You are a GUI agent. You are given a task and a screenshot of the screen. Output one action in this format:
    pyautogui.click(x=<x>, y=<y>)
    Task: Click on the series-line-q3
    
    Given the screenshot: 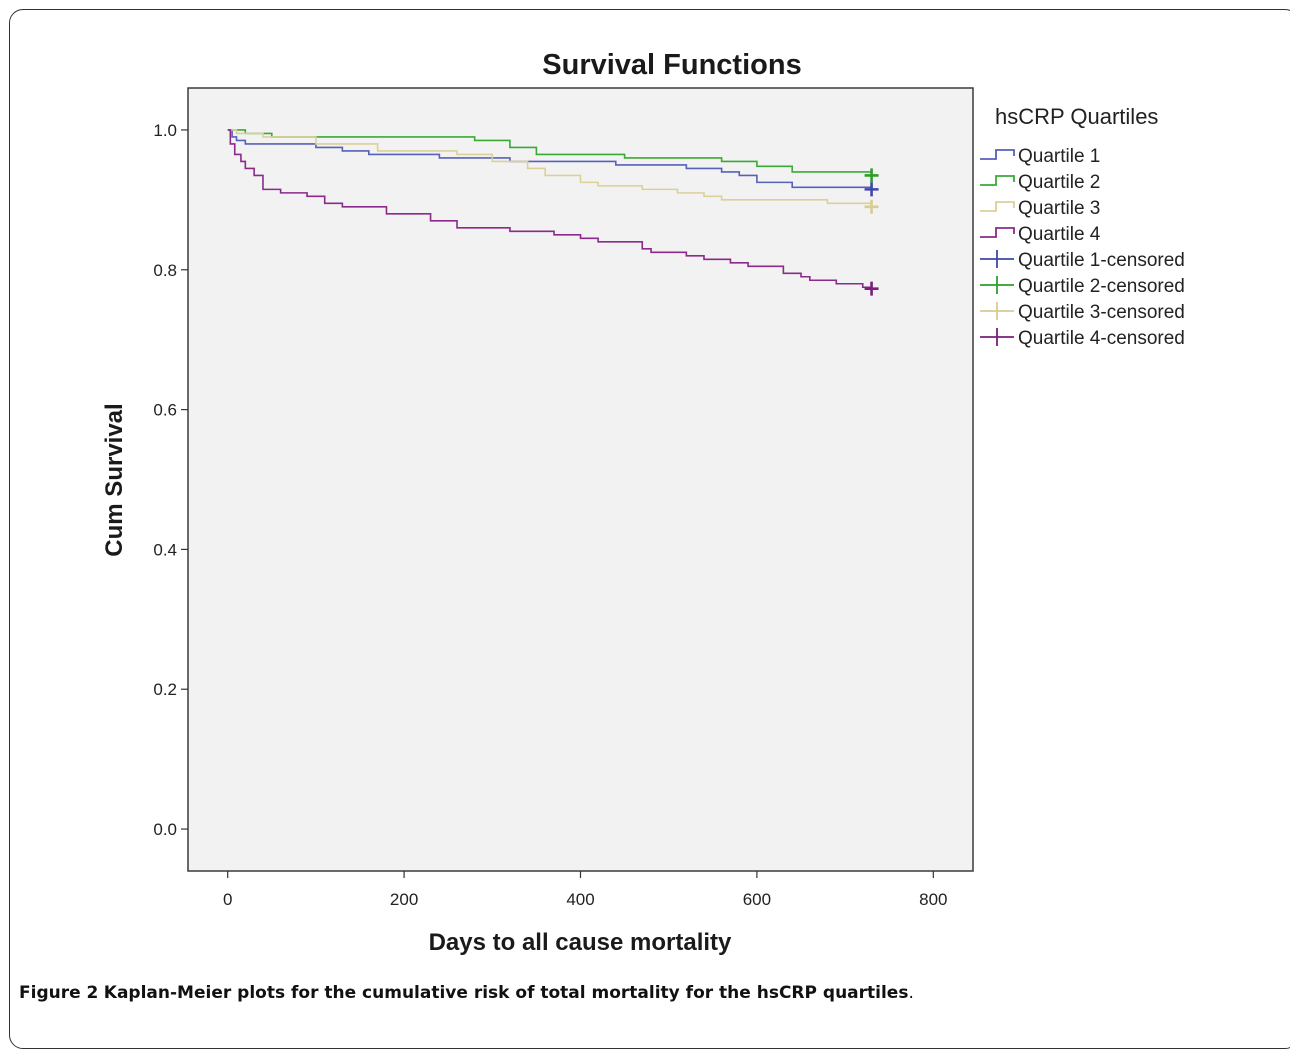 What is the action you would take?
    pyautogui.click(x=550, y=168)
    